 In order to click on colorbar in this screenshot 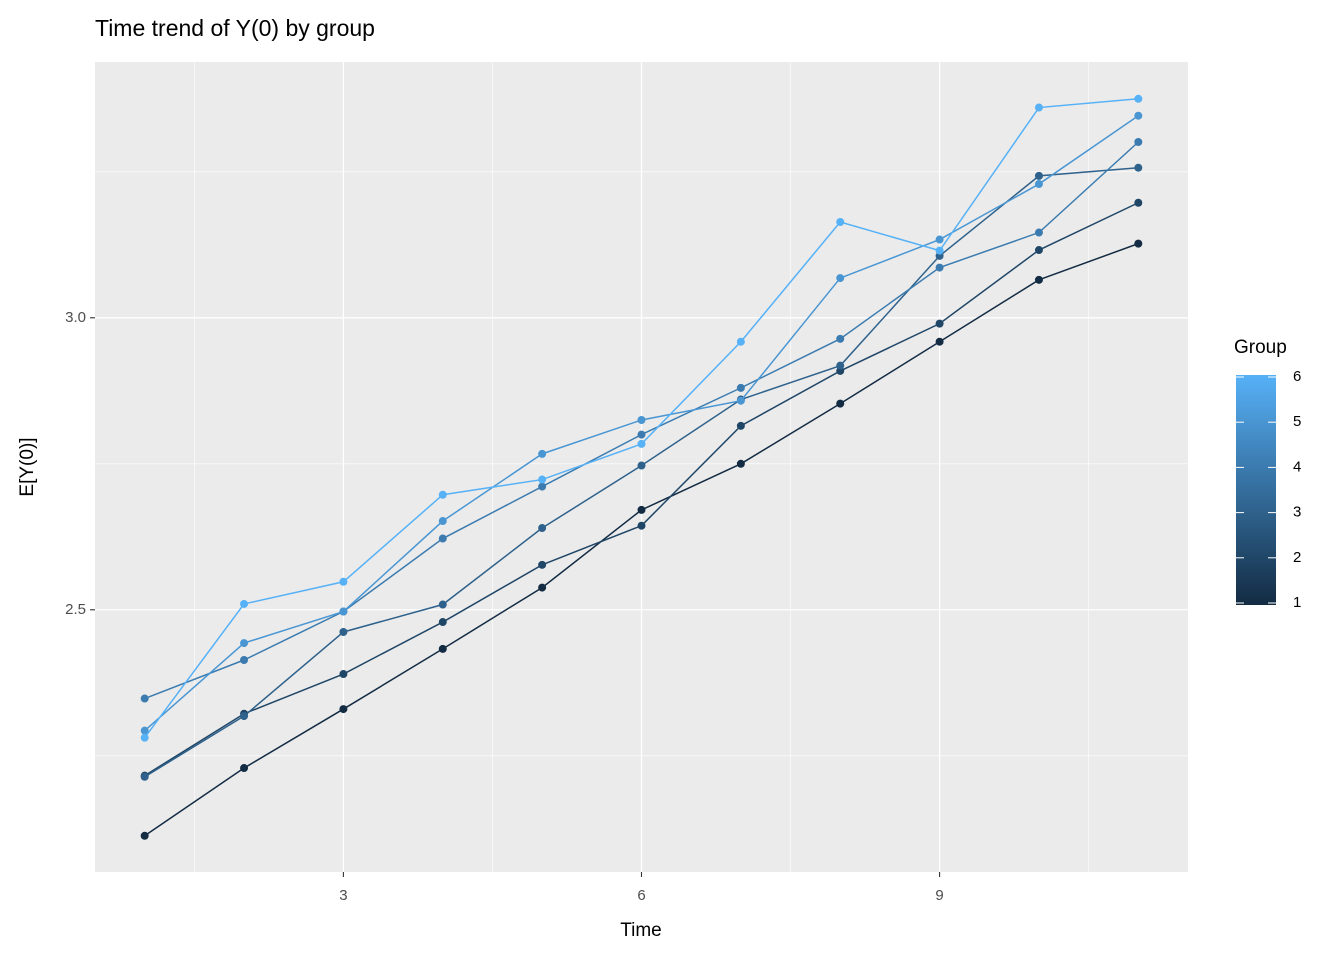, I will do `click(1256, 490)`.